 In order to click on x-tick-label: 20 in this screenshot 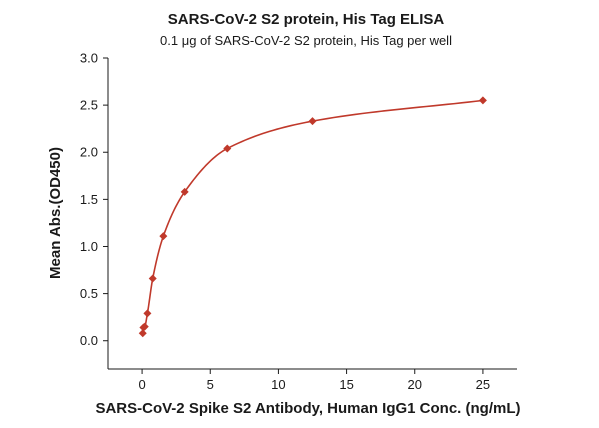, I will do `click(415, 384)`.